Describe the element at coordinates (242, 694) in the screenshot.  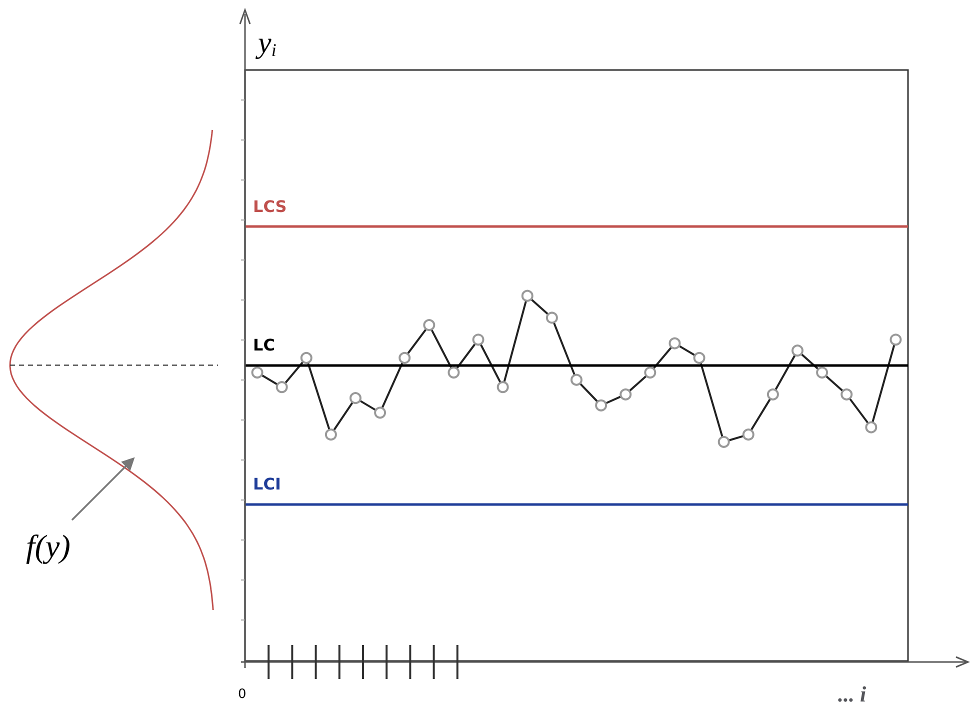
I see `text: 0` at that location.